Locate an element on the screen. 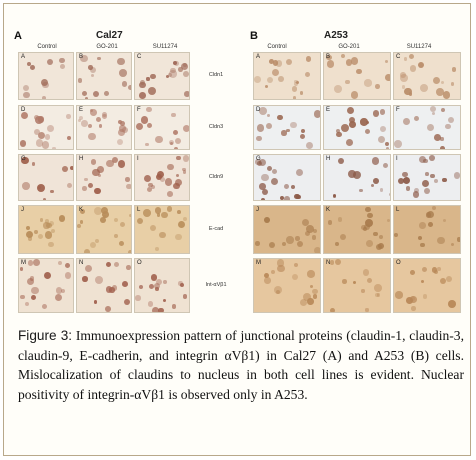 The image size is (476, 460). tile-letter: J is located at coordinates (257, 210).